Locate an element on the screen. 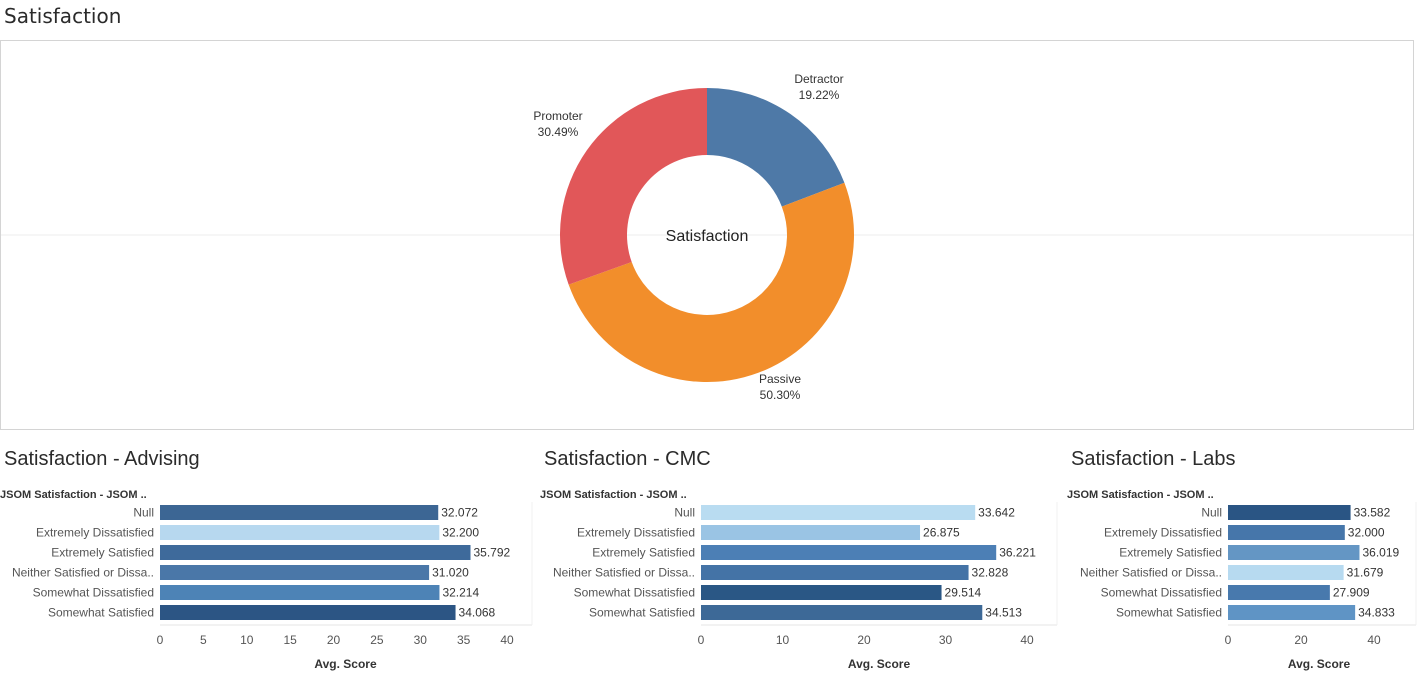 The width and height of the screenshot is (1421, 674). advising-value-label-extremely-dissatisfied: 32.200 is located at coordinates (460, 533).